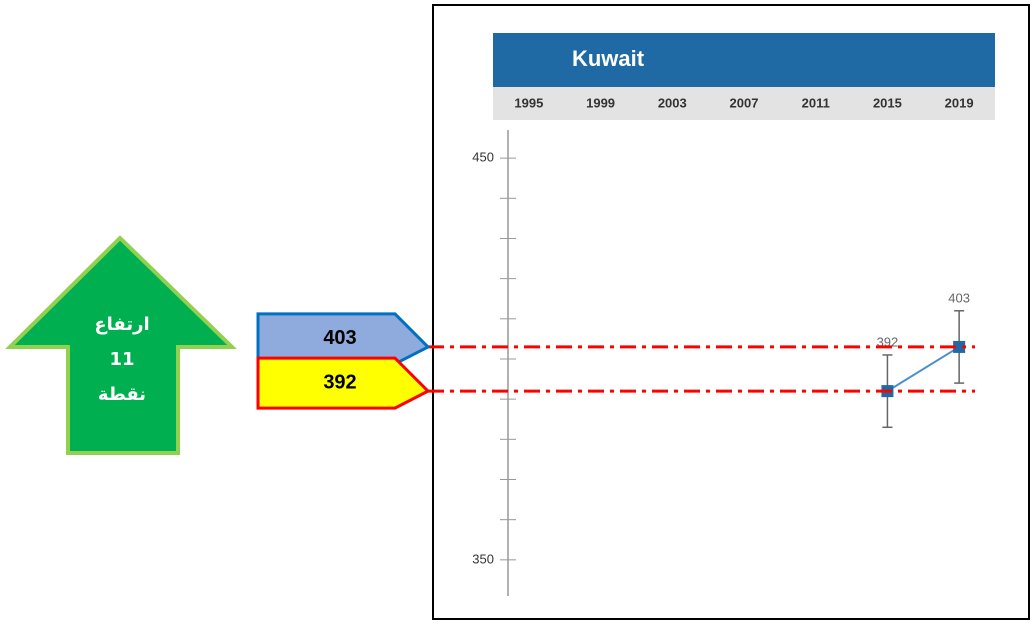  Describe the element at coordinates (483, 558) in the screenshot. I see `y-tick-label: 350` at that location.